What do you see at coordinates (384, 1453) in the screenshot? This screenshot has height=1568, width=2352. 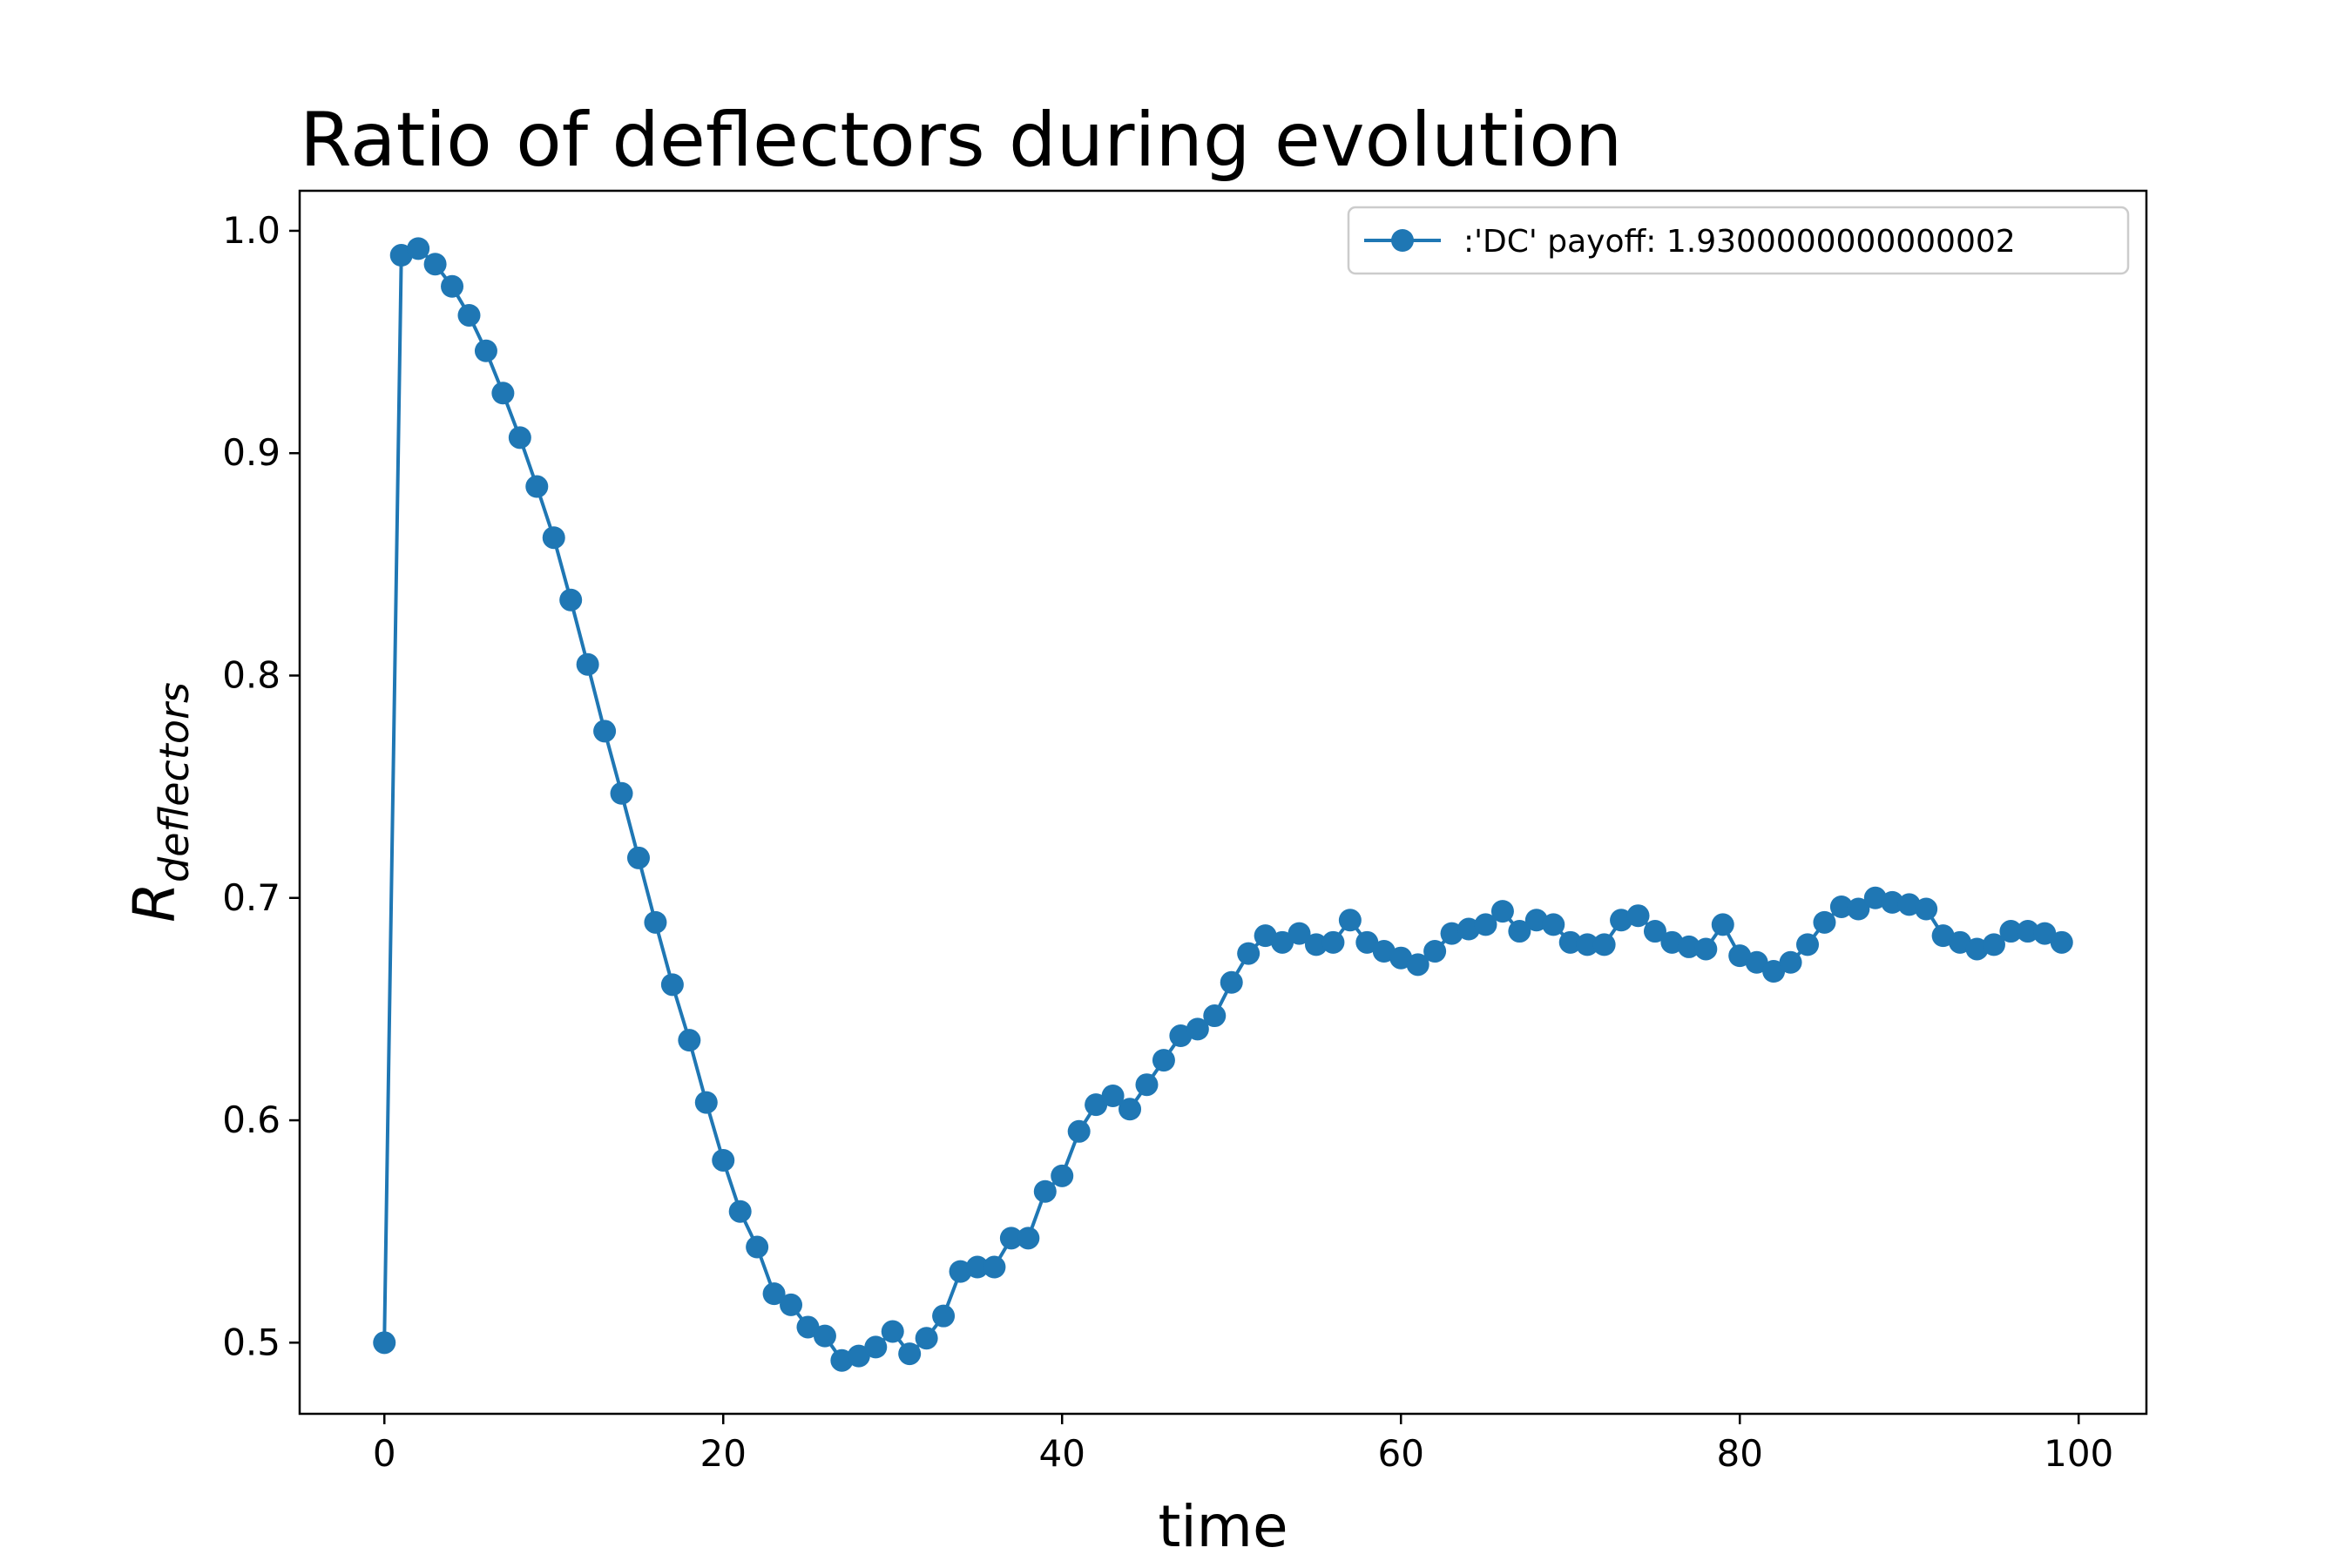 I see `x-tick-label: 0` at bounding box center [384, 1453].